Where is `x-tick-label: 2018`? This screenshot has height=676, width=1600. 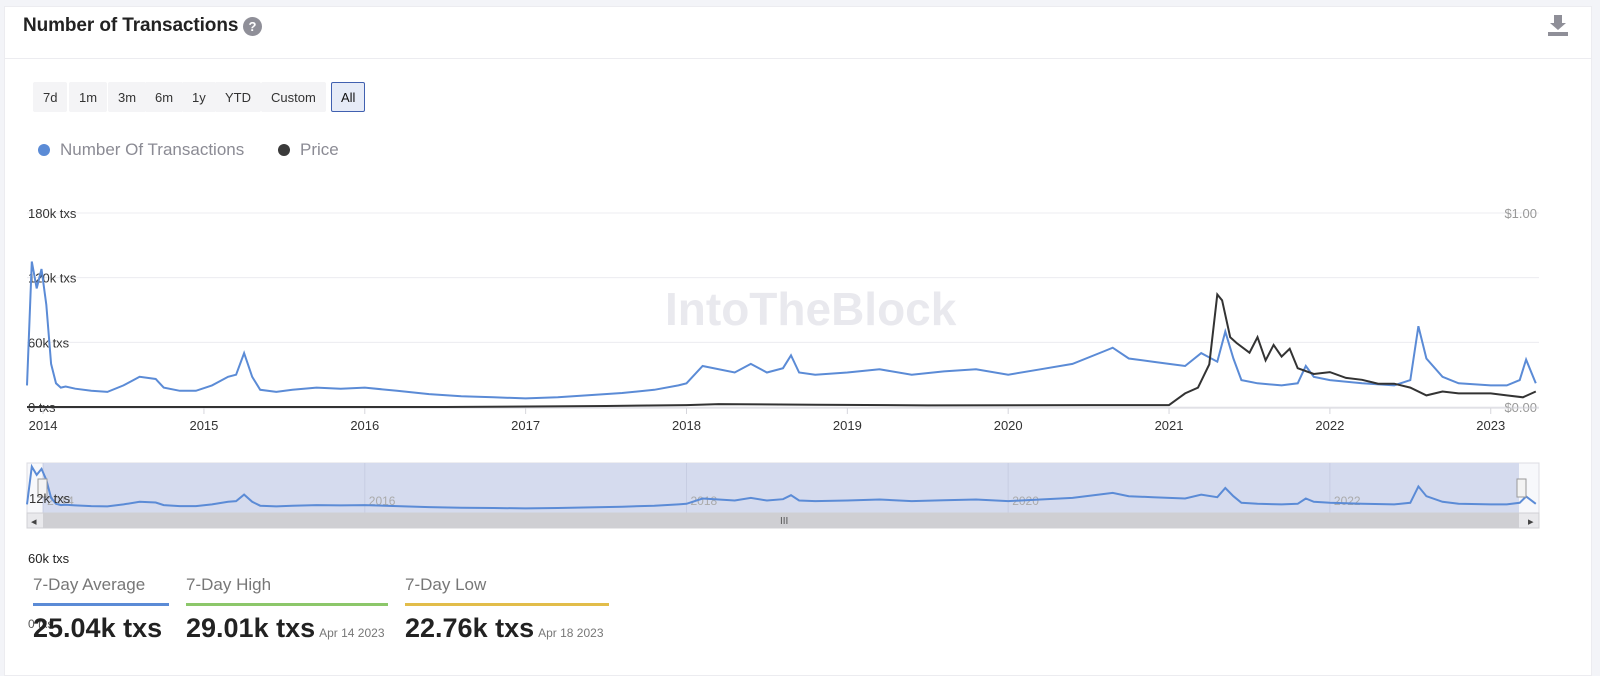
x-tick-label: 2018 is located at coordinates (686, 425).